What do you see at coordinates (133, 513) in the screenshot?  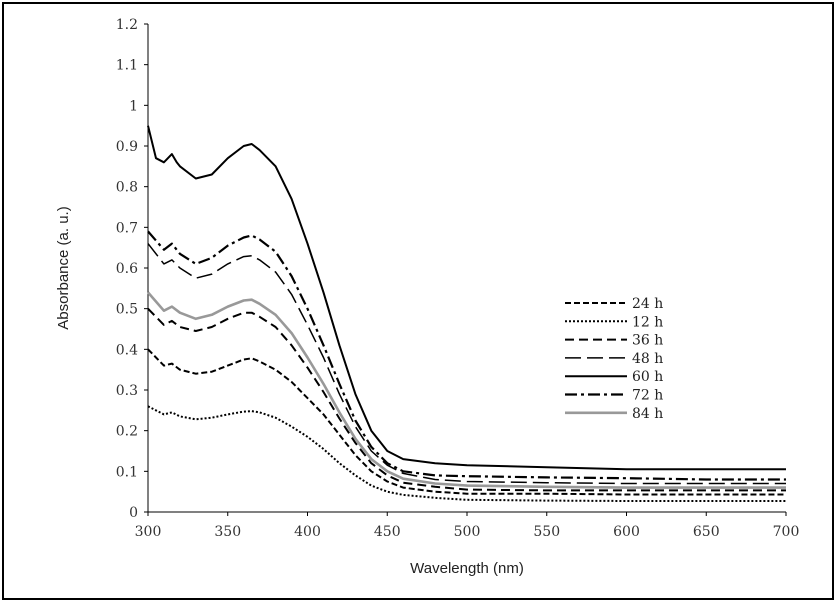 I see `y-tick-label: 0` at bounding box center [133, 513].